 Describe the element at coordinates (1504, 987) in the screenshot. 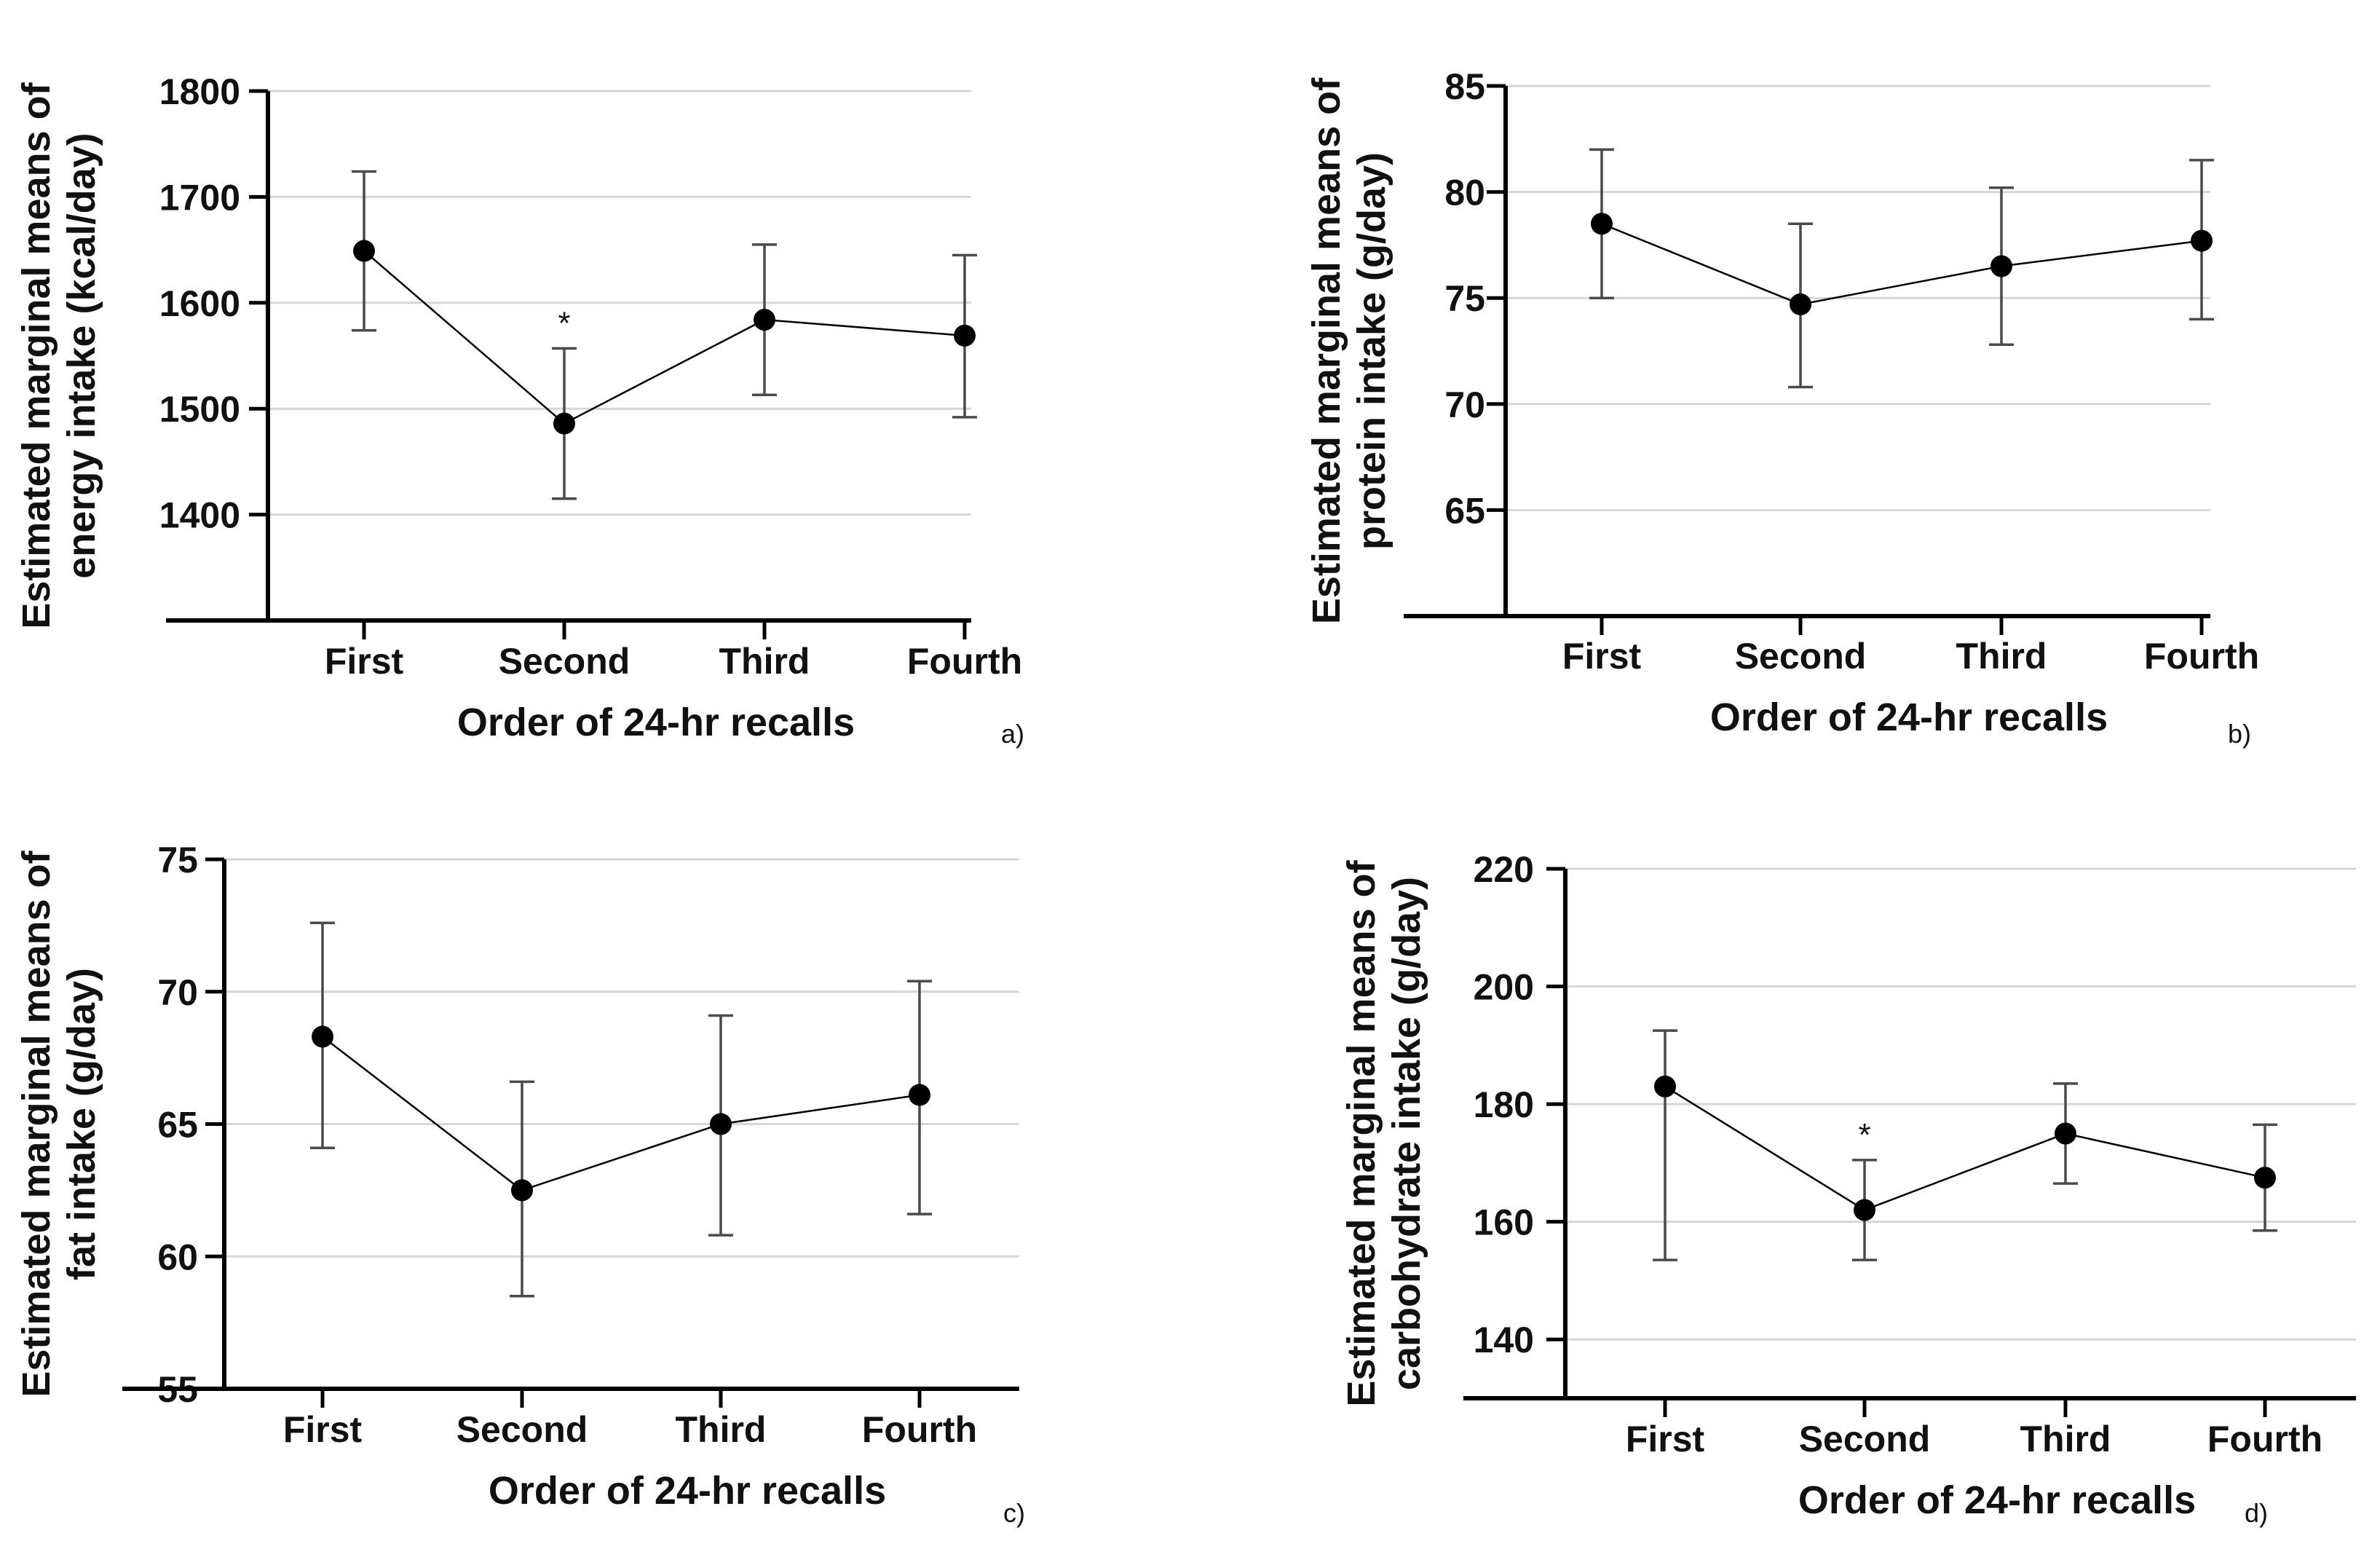

I see `y-tick-label: 200` at that location.